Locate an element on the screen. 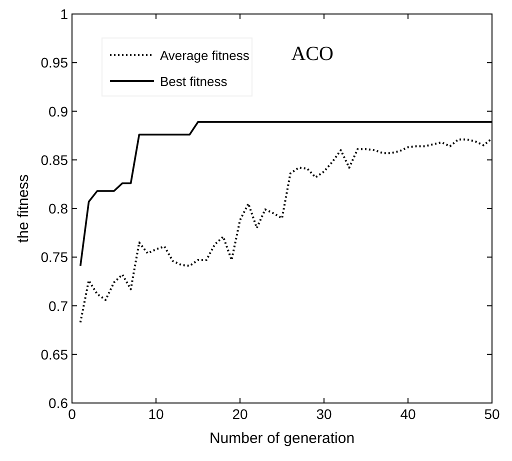 The height and width of the screenshot is (461, 512). x-tick-label: 20 is located at coordinates (240, 414).